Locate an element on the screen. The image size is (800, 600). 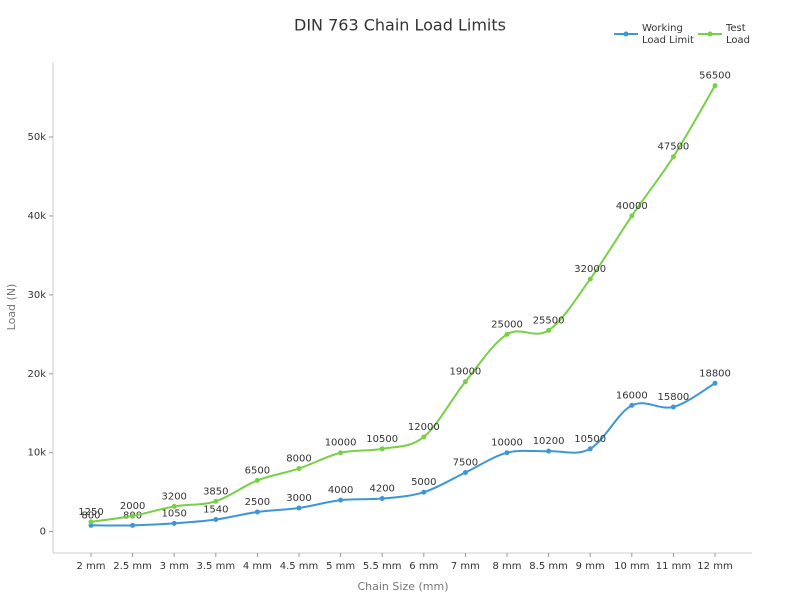
chart-title: DIN 763 Chain Load Limits is located at coordinates (400, 25).